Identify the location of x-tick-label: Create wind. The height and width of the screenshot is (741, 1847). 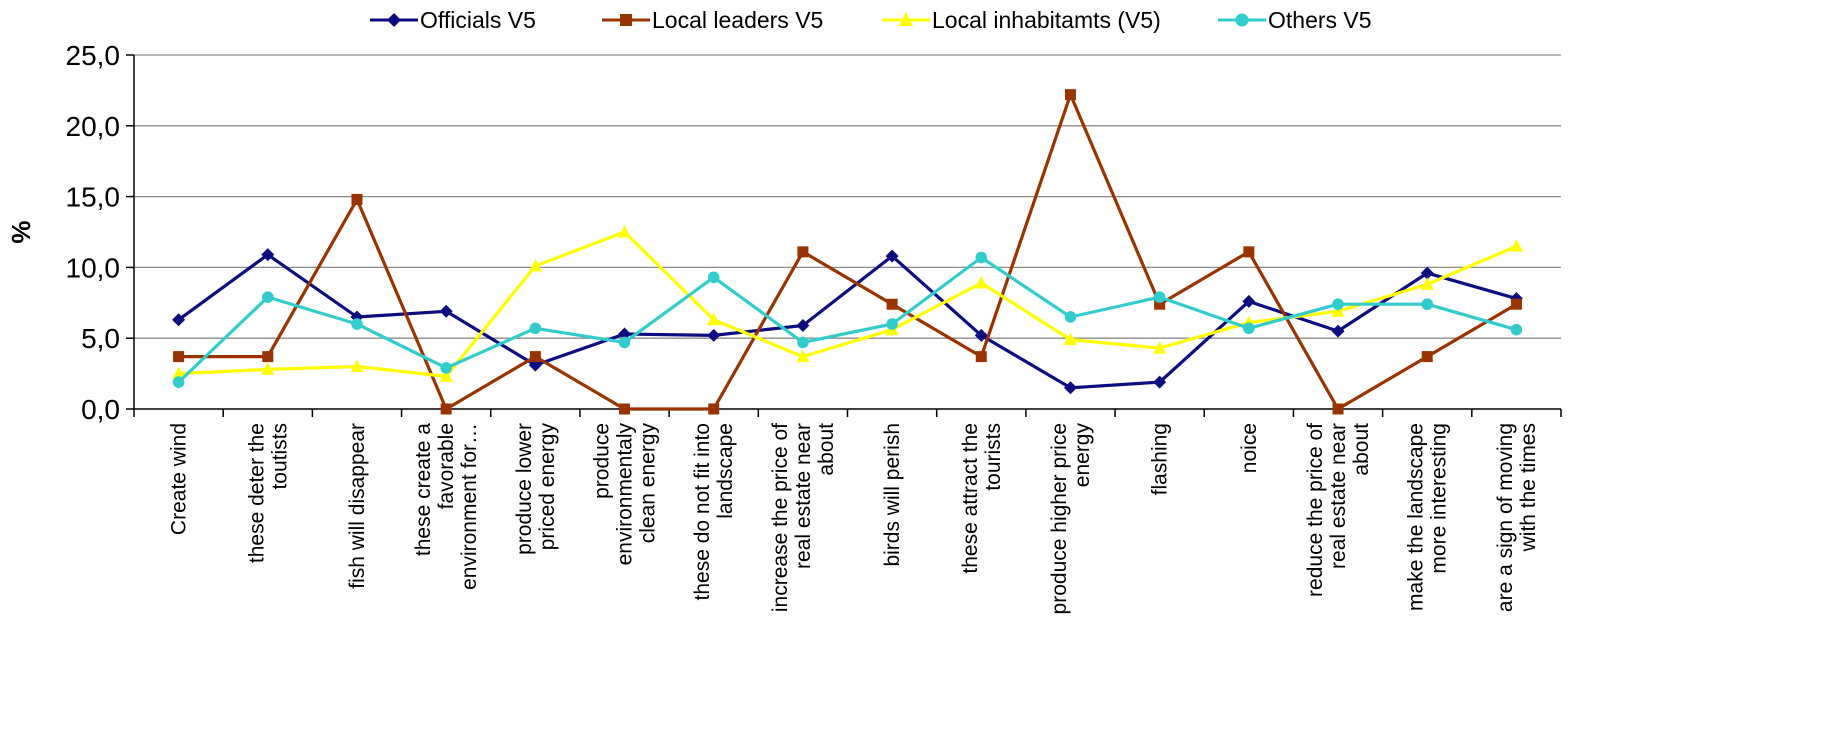
(179, 479).